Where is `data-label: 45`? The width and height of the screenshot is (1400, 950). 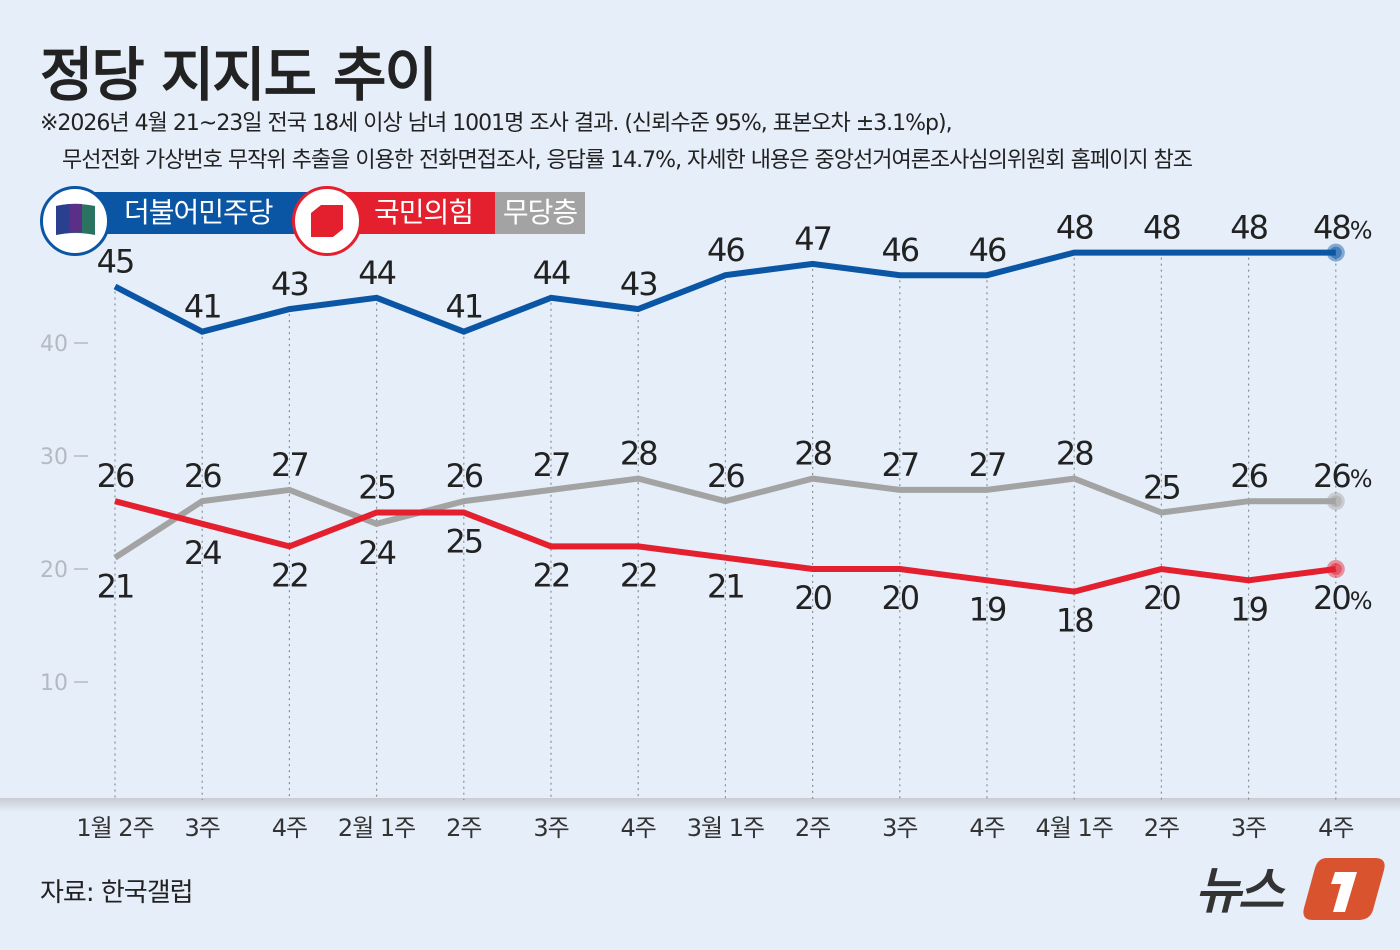 data-label: 45 is located at coordinates (115, 262).